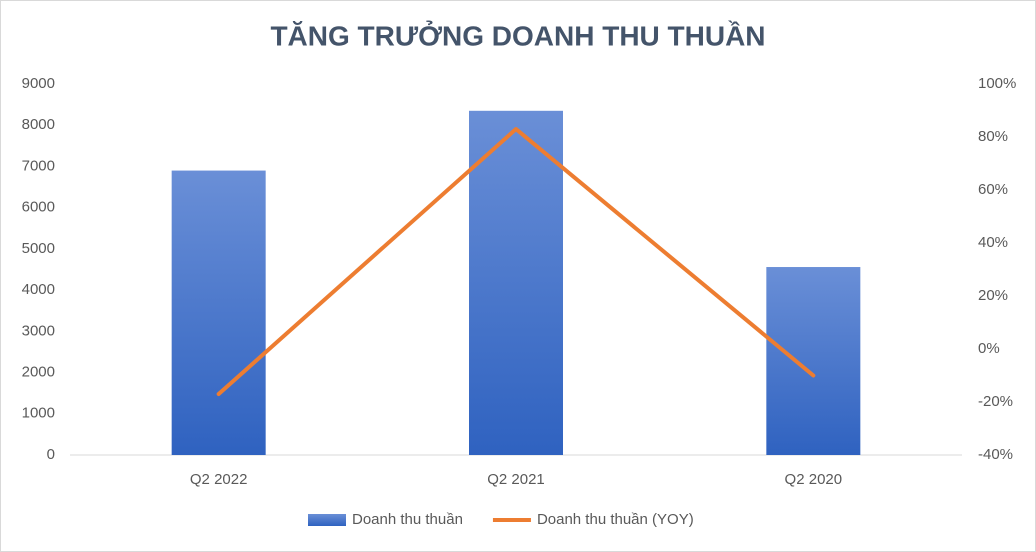  What do you see at coordinates (993, 136) in the screenshot?
I see `y2-tick-label: 80%` at bounding box center [993, 136].